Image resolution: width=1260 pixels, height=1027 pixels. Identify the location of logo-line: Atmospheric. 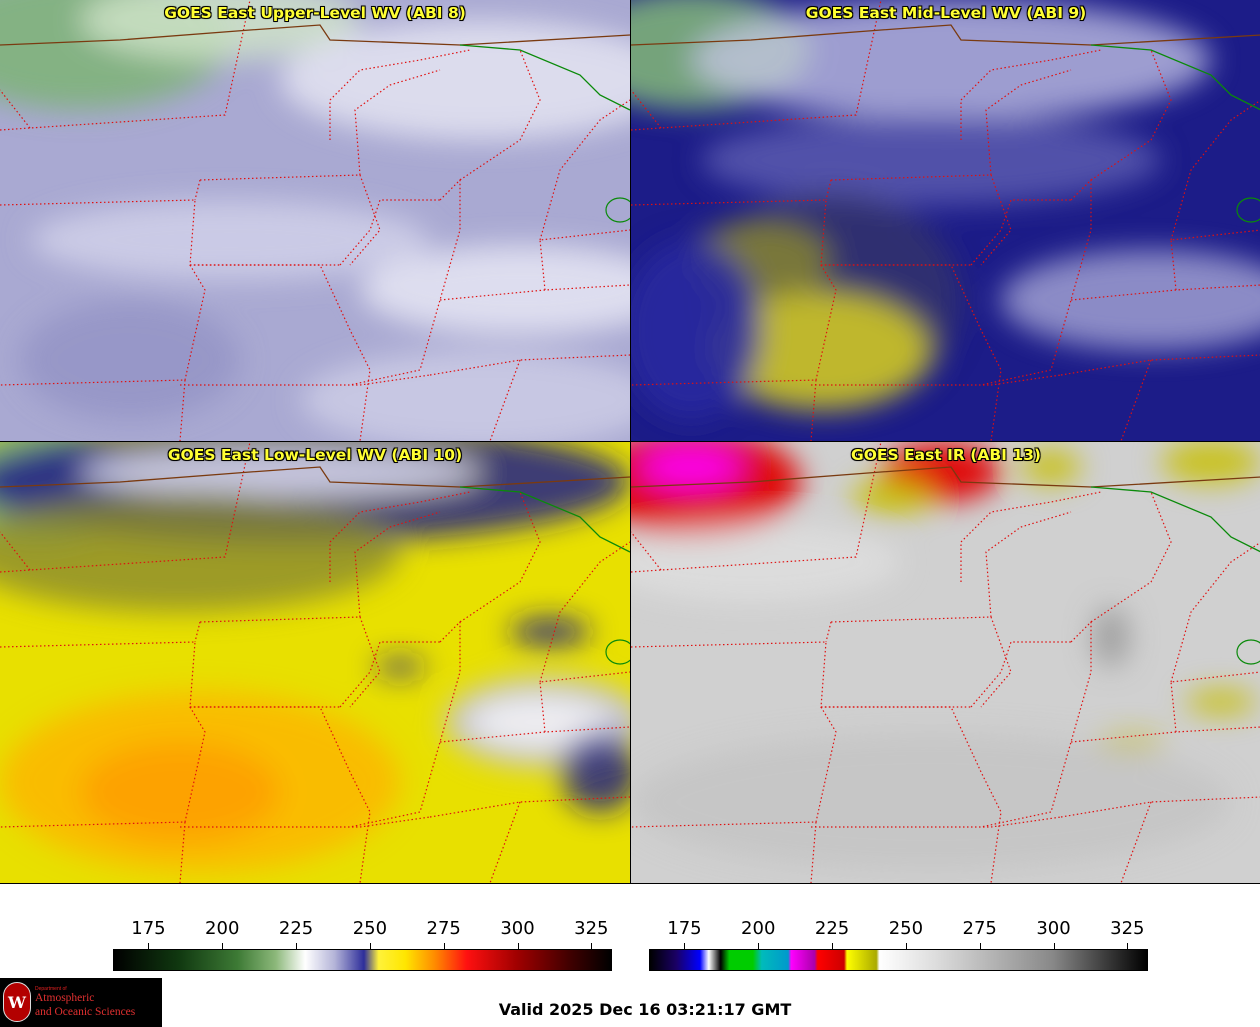
(65, 998).